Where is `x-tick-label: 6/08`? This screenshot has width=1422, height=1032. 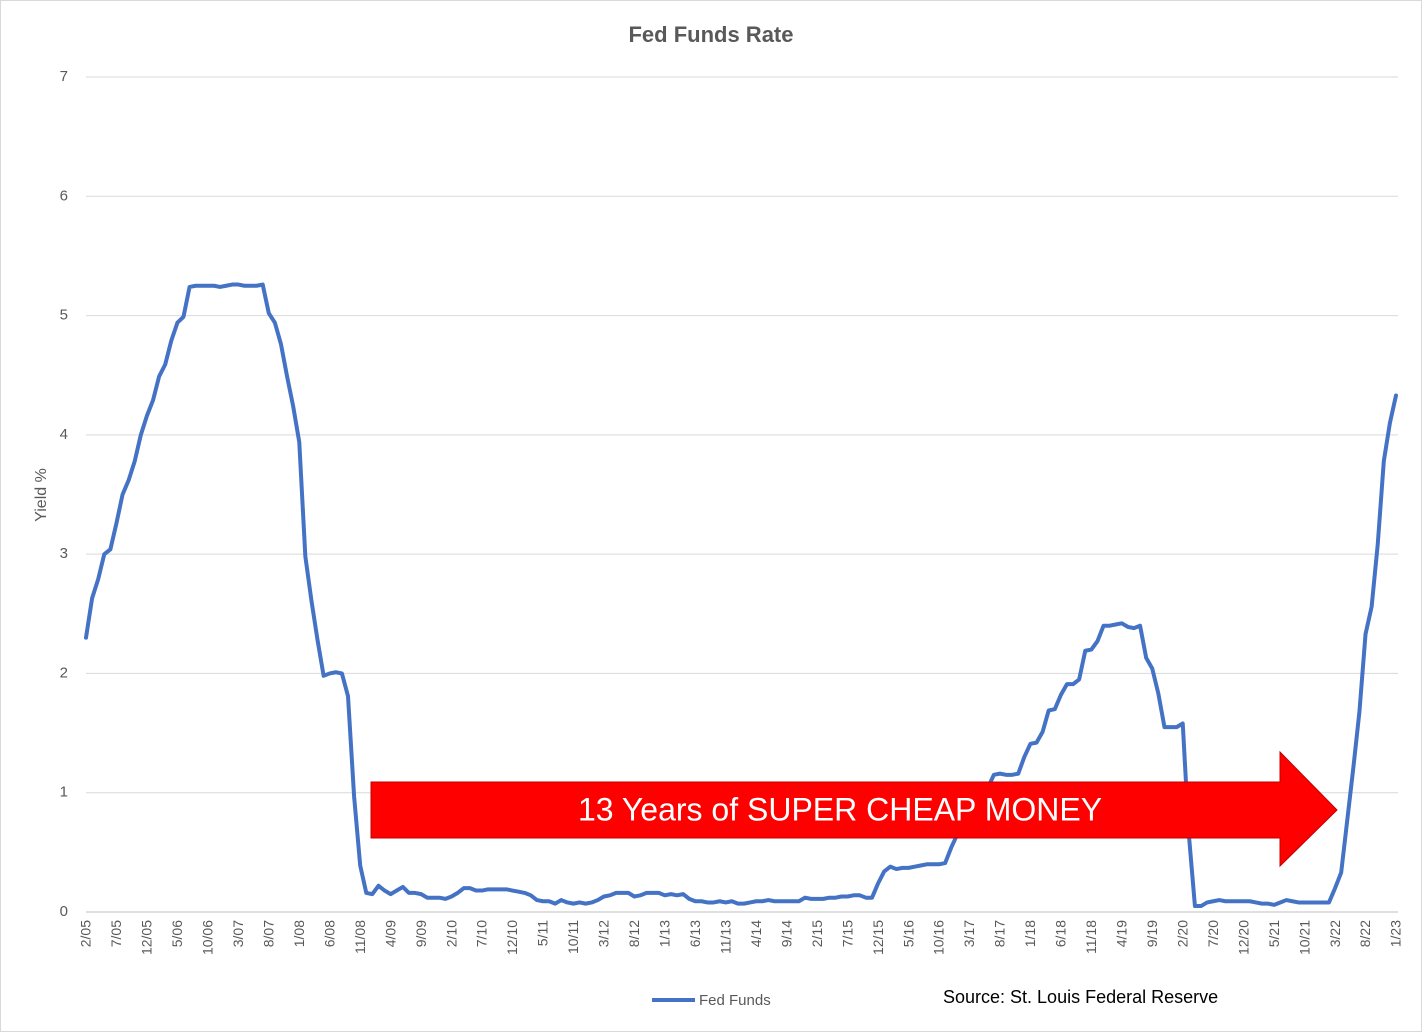 x-tick-label: 6/08 is located at coordinates (329, 933).